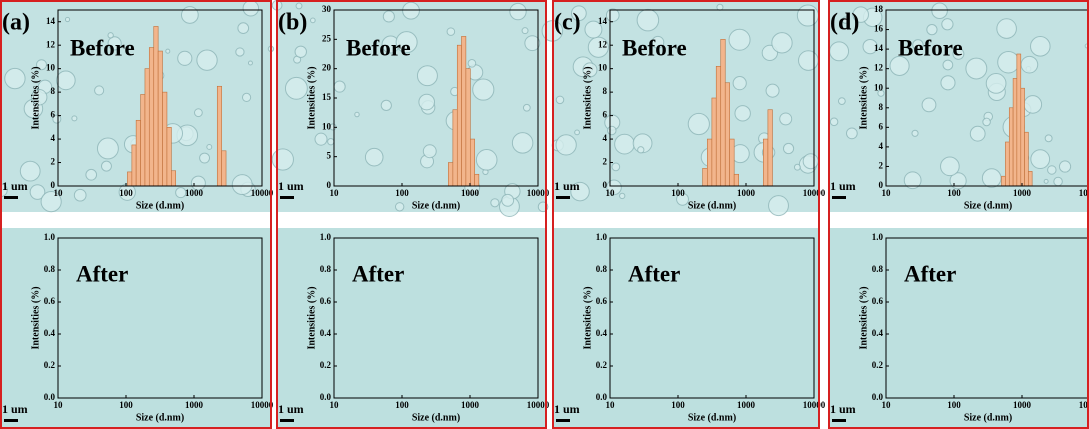 The image size is (1089, 429). Describe the element at coordinates (136, 328) in the screenshot. I see `image-after` at that location.